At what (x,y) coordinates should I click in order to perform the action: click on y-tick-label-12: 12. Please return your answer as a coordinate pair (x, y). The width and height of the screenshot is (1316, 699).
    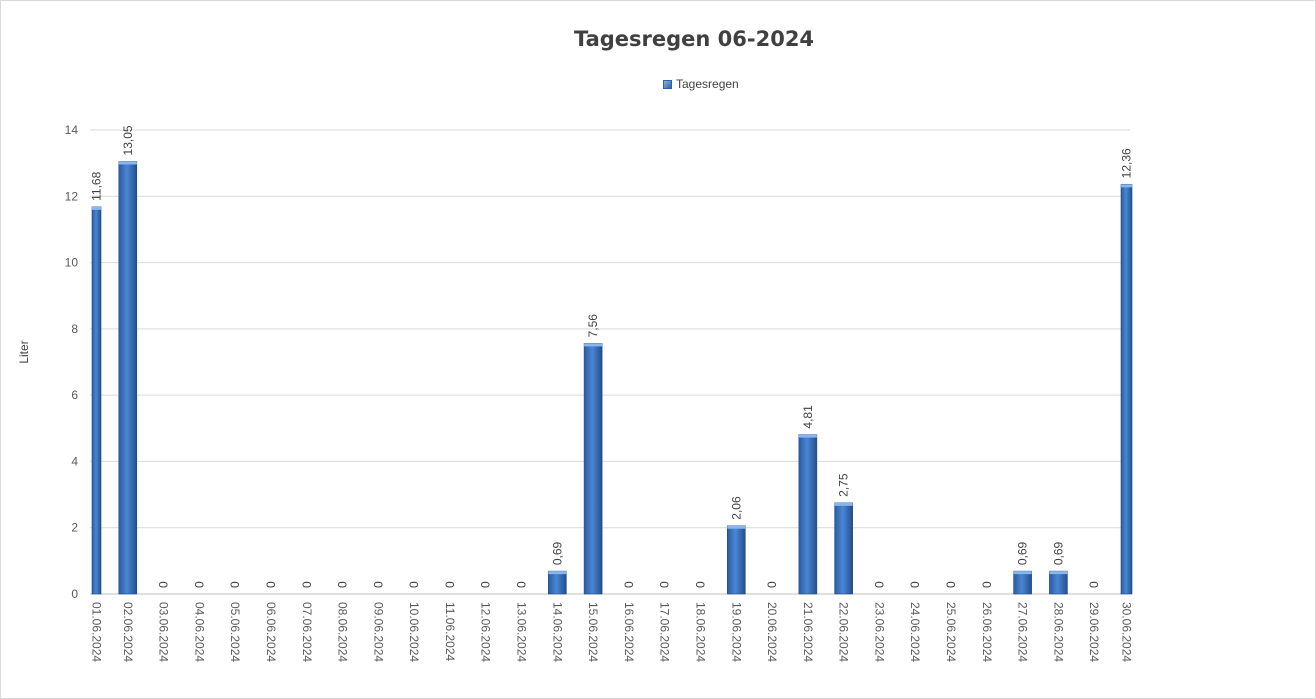
    Looking at the image, I should click on (72, 196).